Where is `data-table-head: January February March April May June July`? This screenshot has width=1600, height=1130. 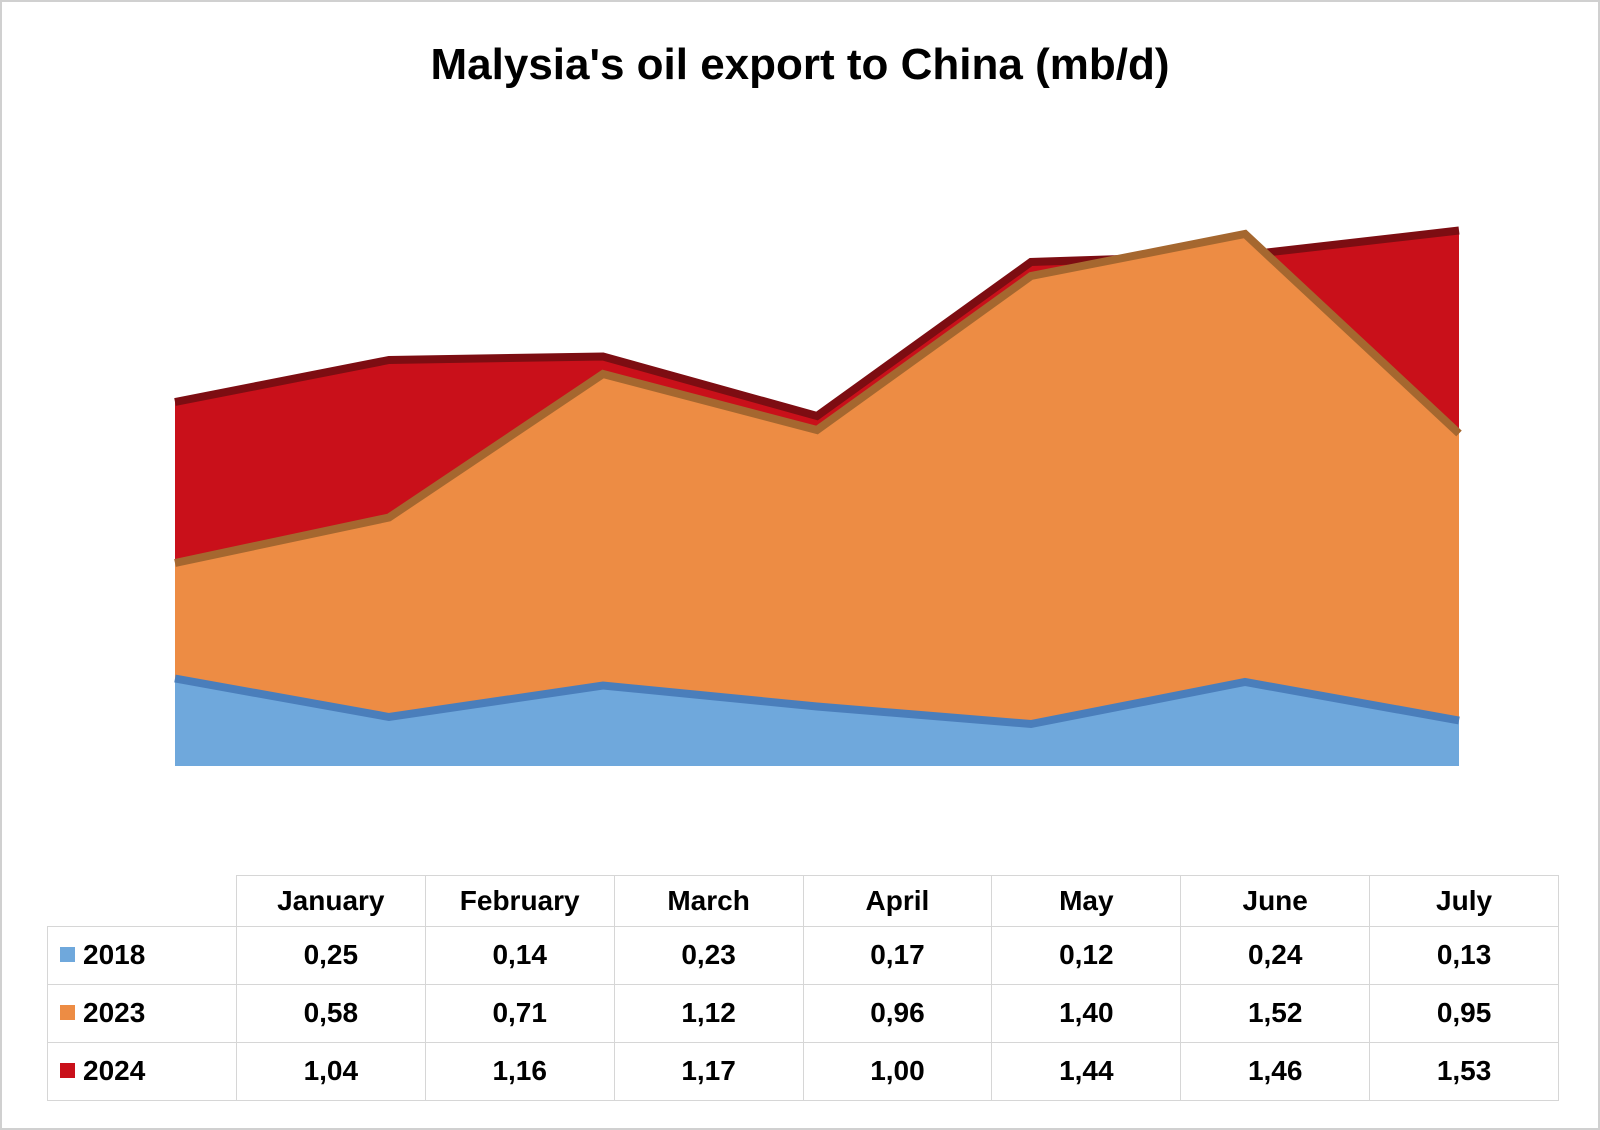
data-table-head: January February March April May June July is located at coordinates (803, 900).